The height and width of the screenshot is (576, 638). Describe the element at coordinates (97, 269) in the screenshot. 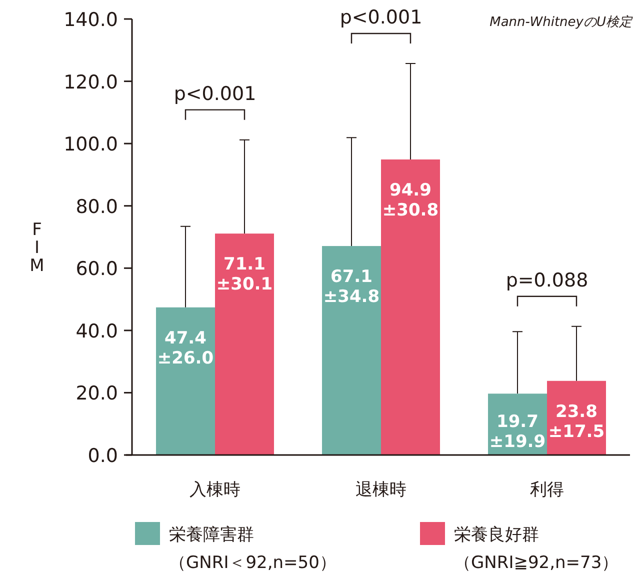

I see `y-tick-label: 60.0` at that location.